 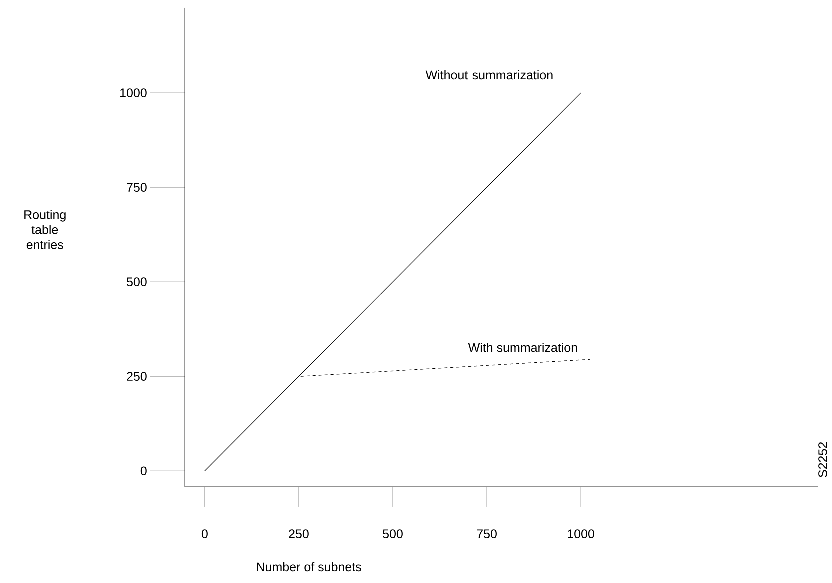 I want to click on x-tick-label: 0, so click(x=205, y=534).